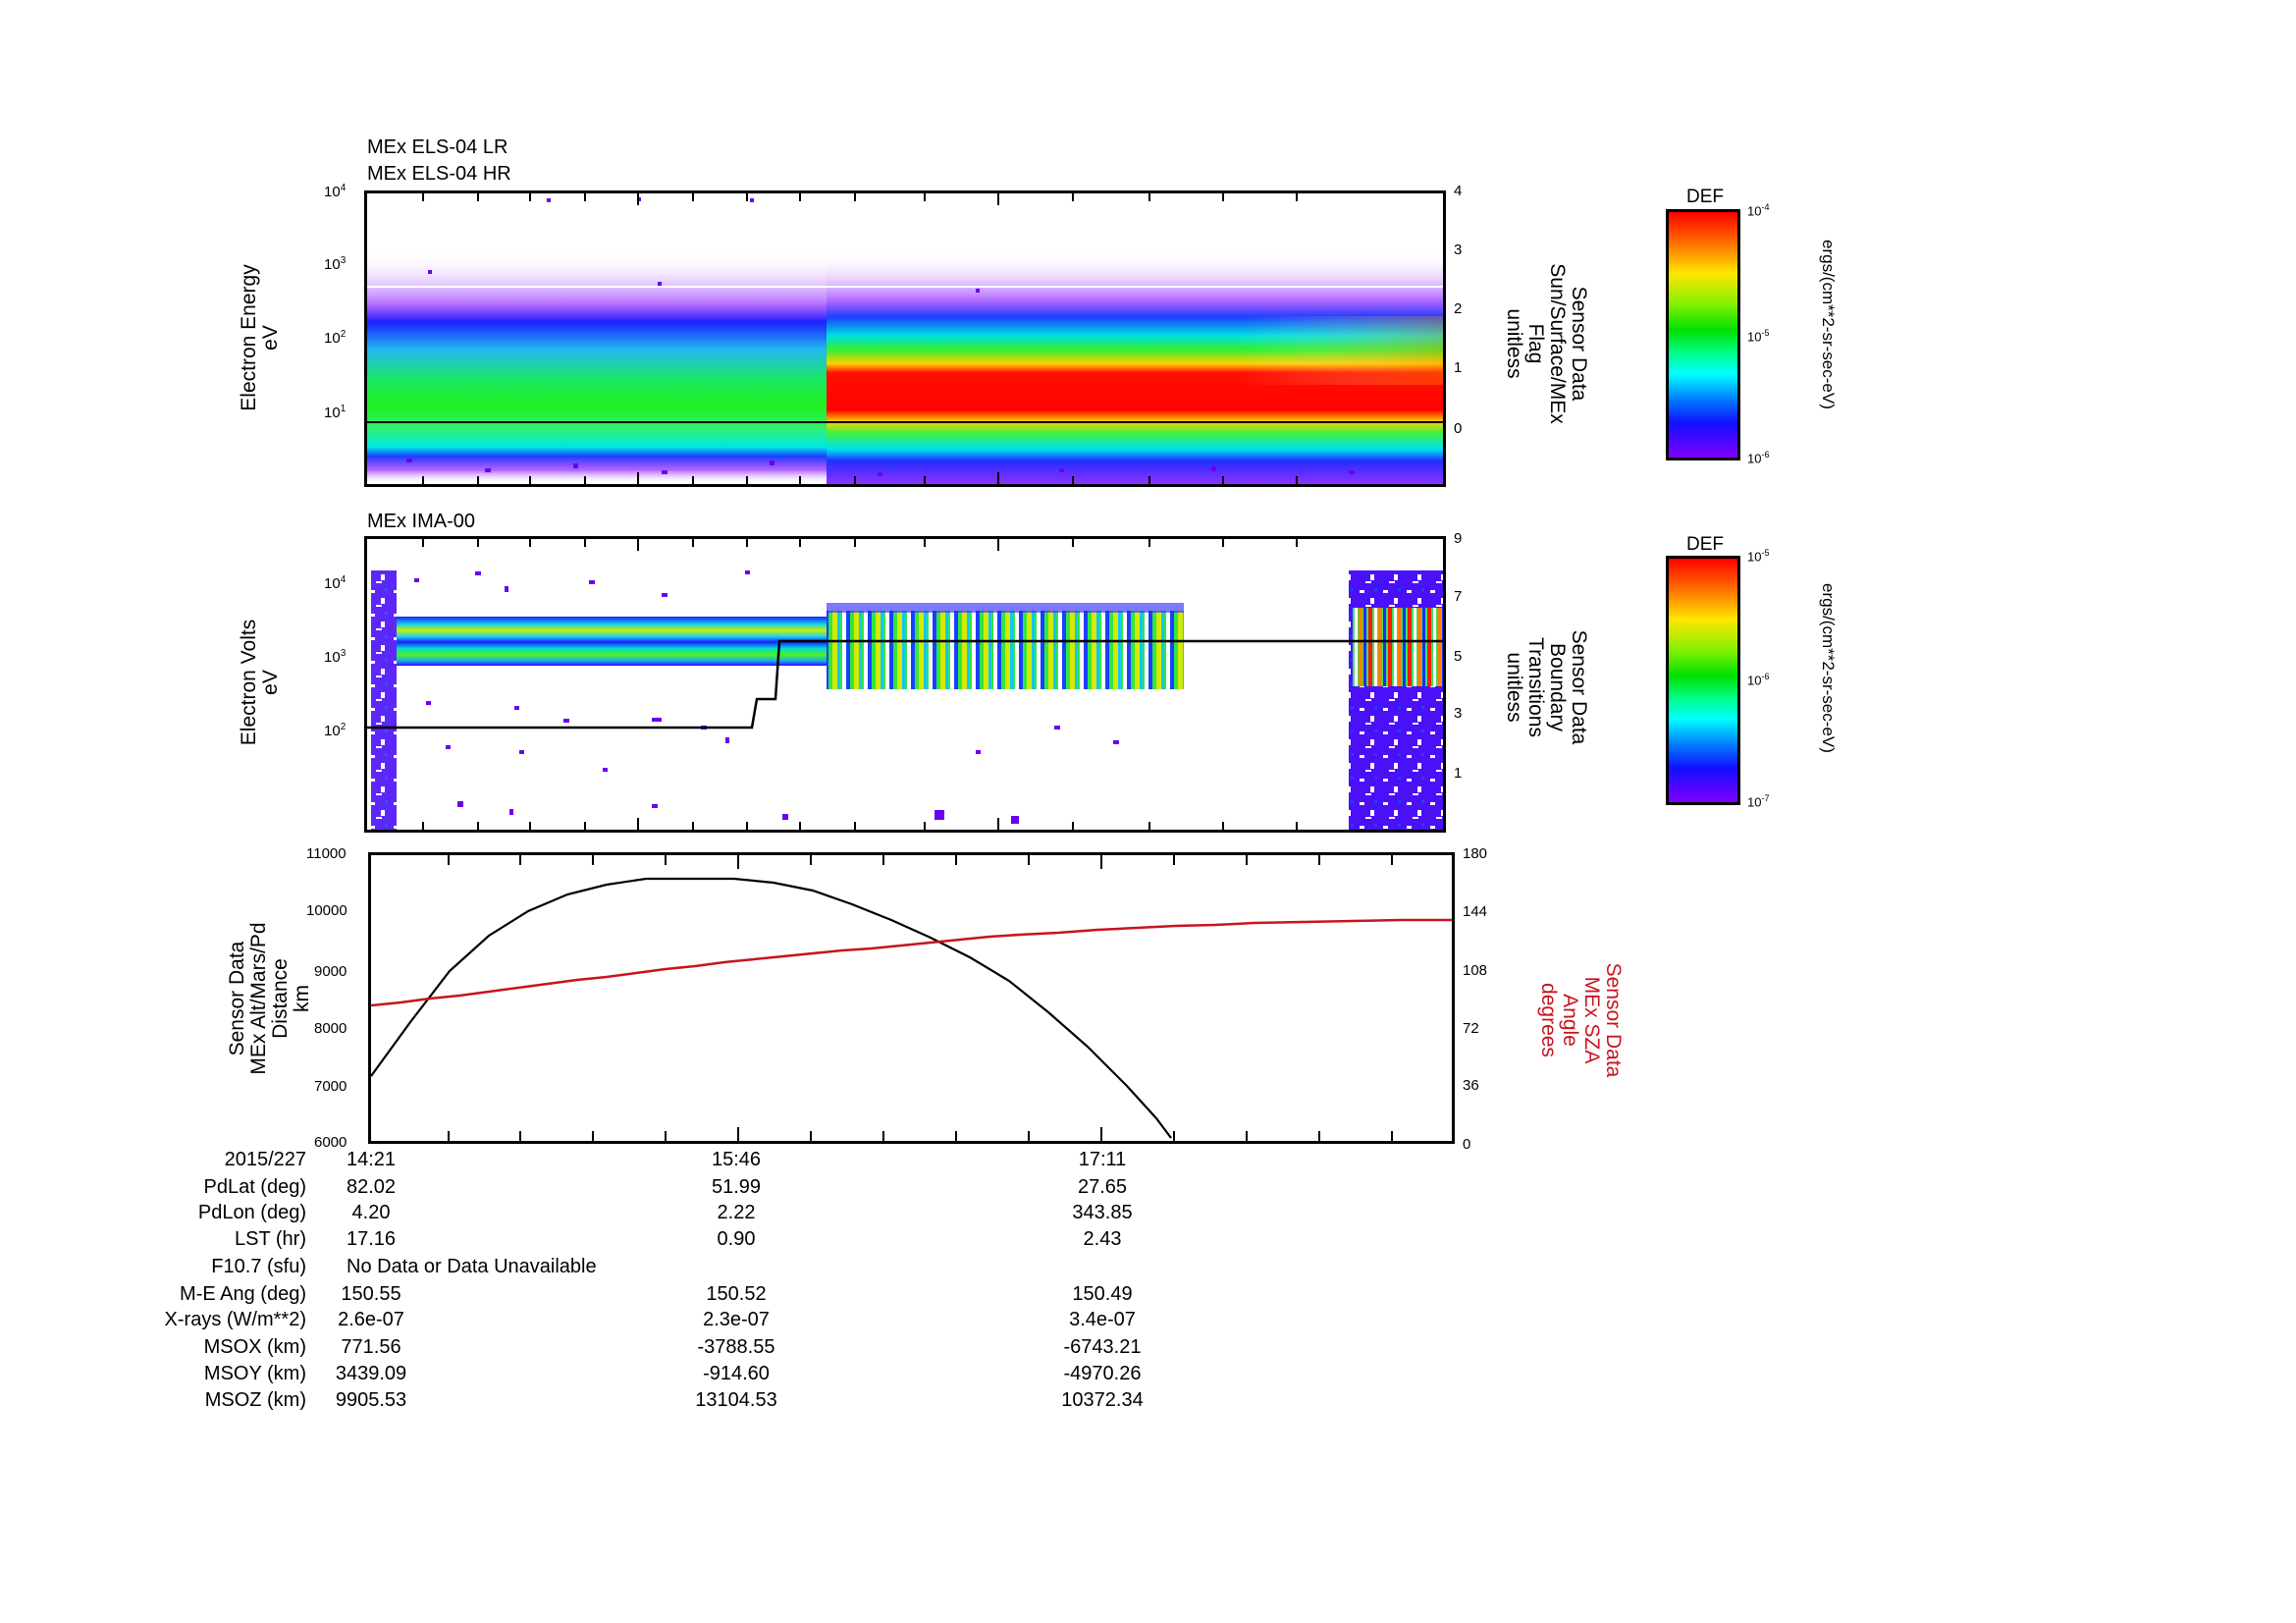 The width and height of the screenshot is (2296, 1623). Describe the element at coordinates (1570, 1021) in the screenshot. I see `axis-label-line: Angle` at that location.